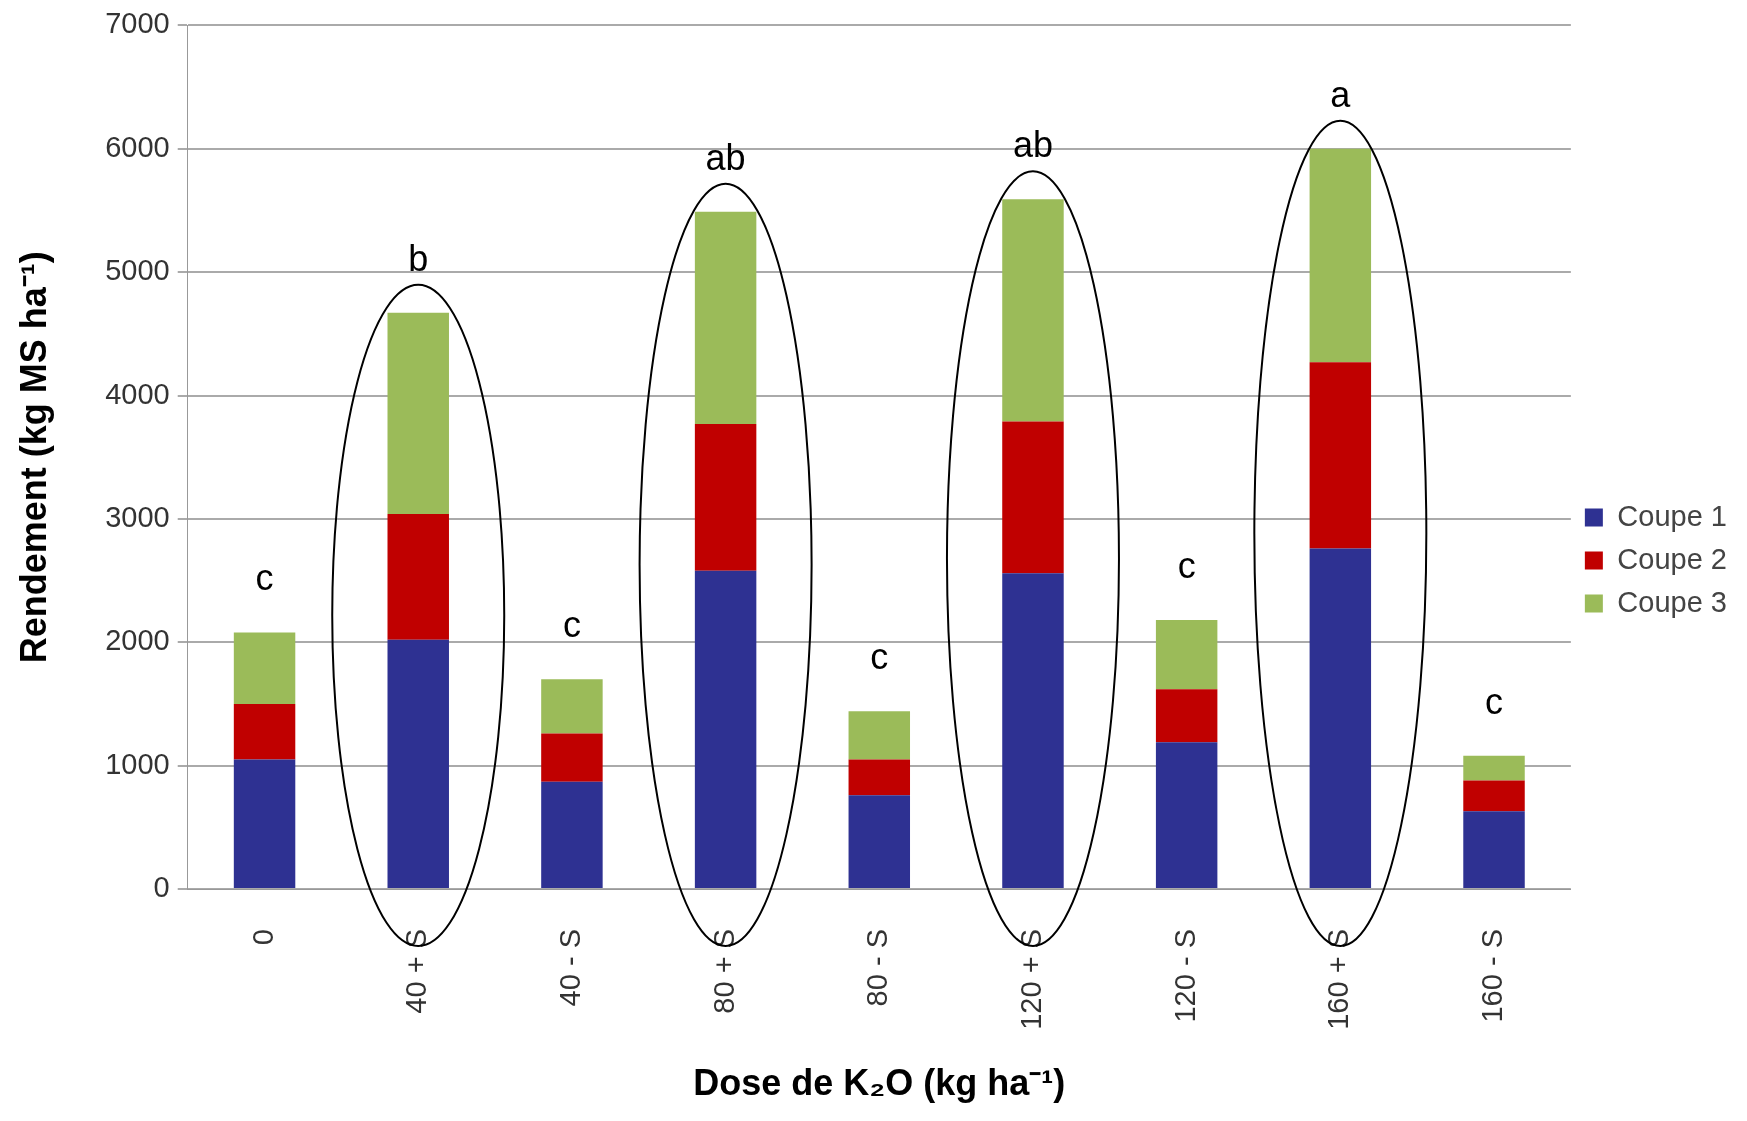 Image resolution: width=1747 pixels, height=1121 pixels. What do you see at coordinates (137, 516) in the screenshot?
I see `y-tick-label: 3000` at bounding box center [137, 516].